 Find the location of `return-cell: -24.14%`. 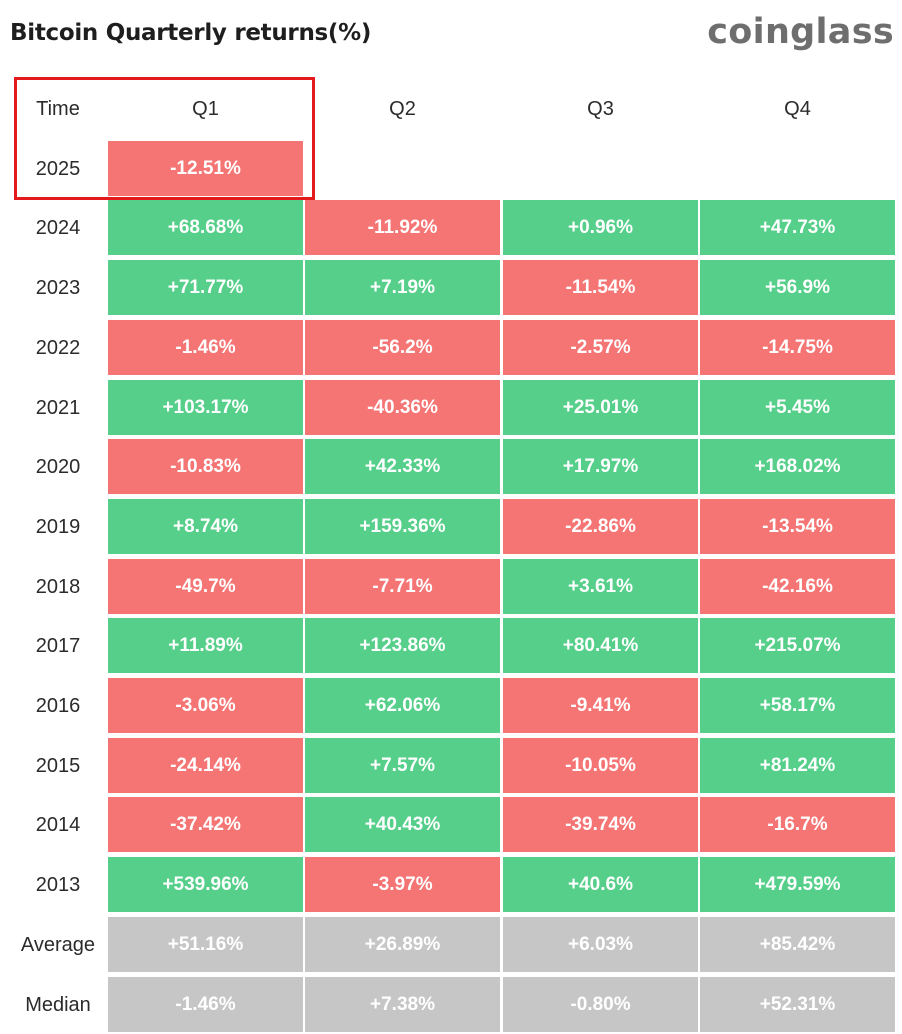

return-cell: -24.14% is located at coordinates (205, 765).